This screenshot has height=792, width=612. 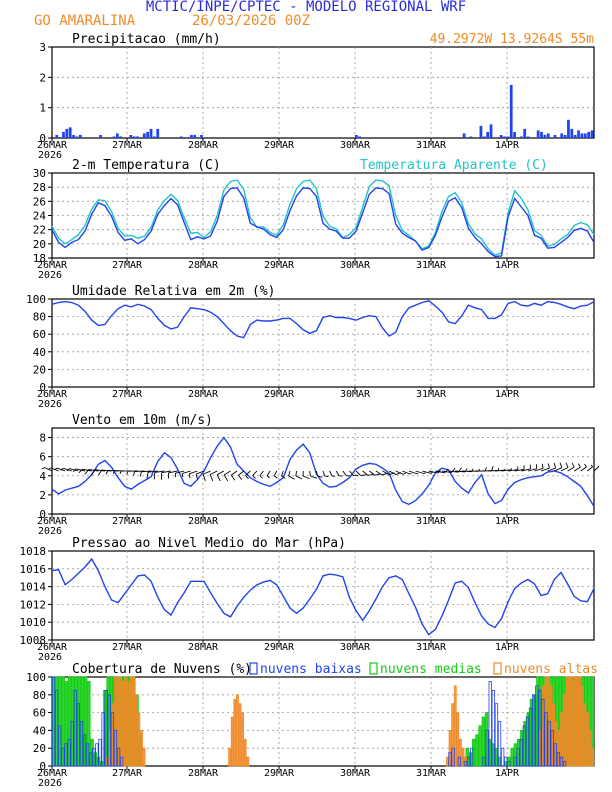 I want to click on y-tick-label: 1012, so click(x=33, y=604).